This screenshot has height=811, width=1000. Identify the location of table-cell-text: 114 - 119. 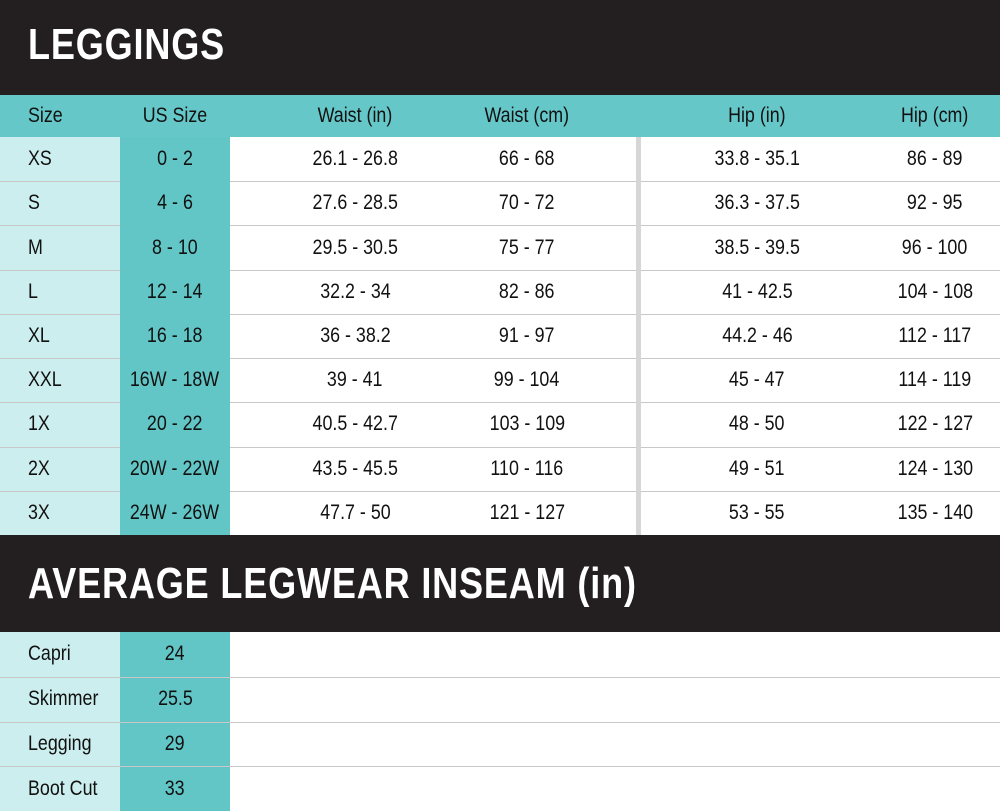
(935, 380).